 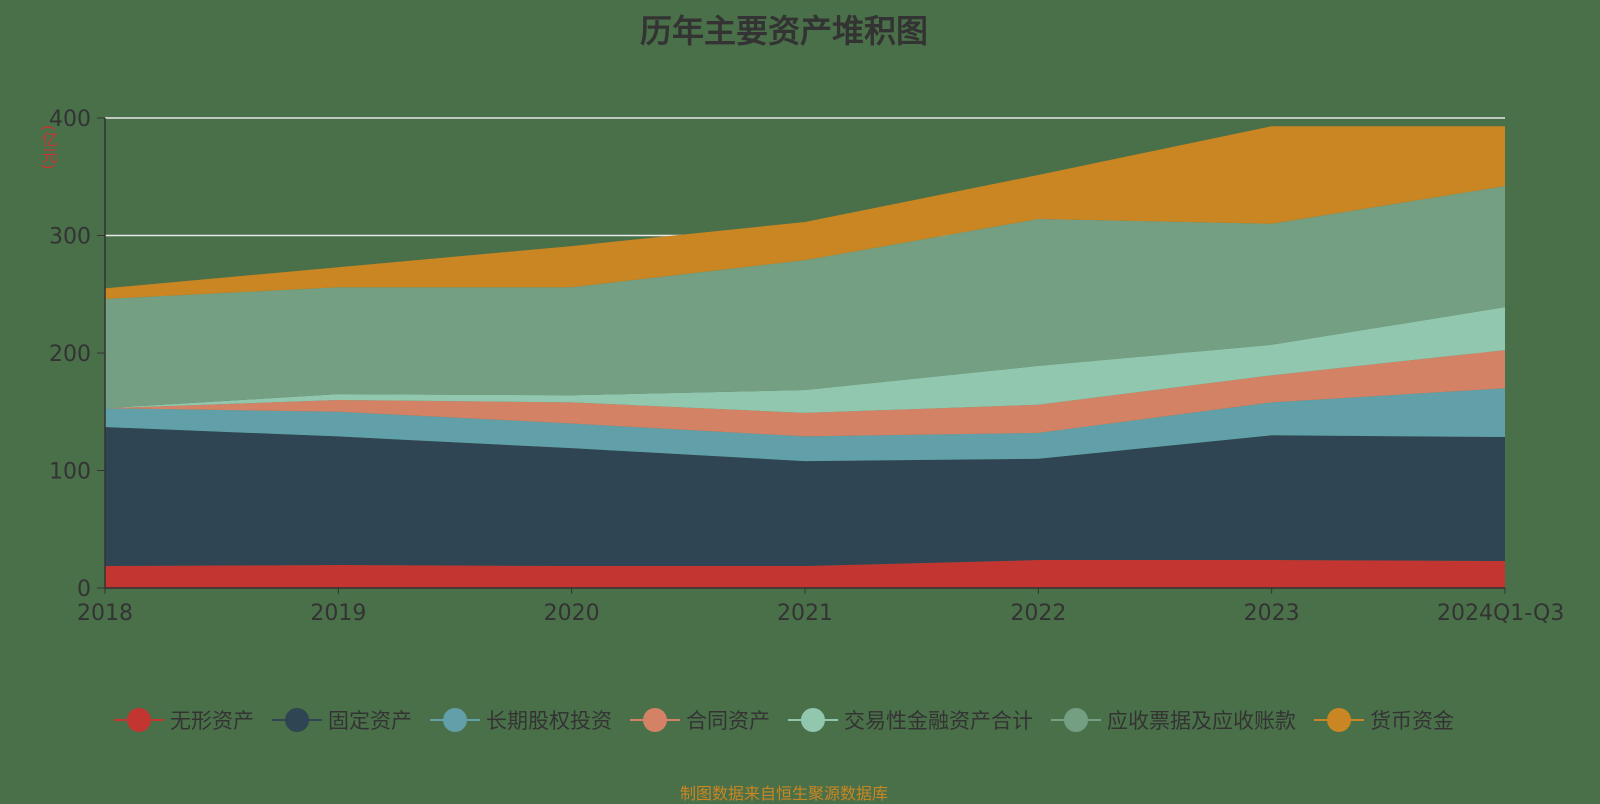 I want to click on y-tick-label: 400, so click(x=70, y=119).